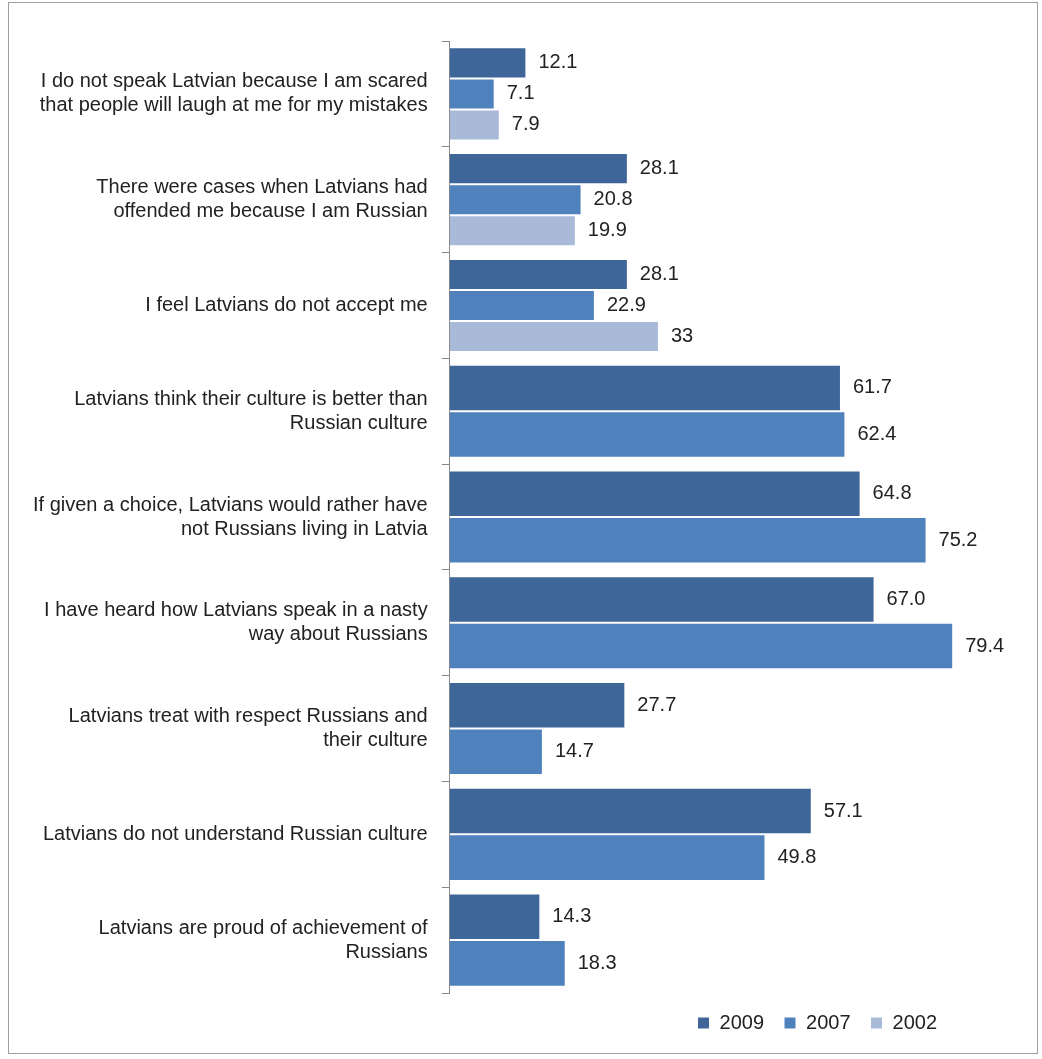  Describe the element at coordinates (520, 92) in the screenshot. I see `data-label: 7.1` at that location.